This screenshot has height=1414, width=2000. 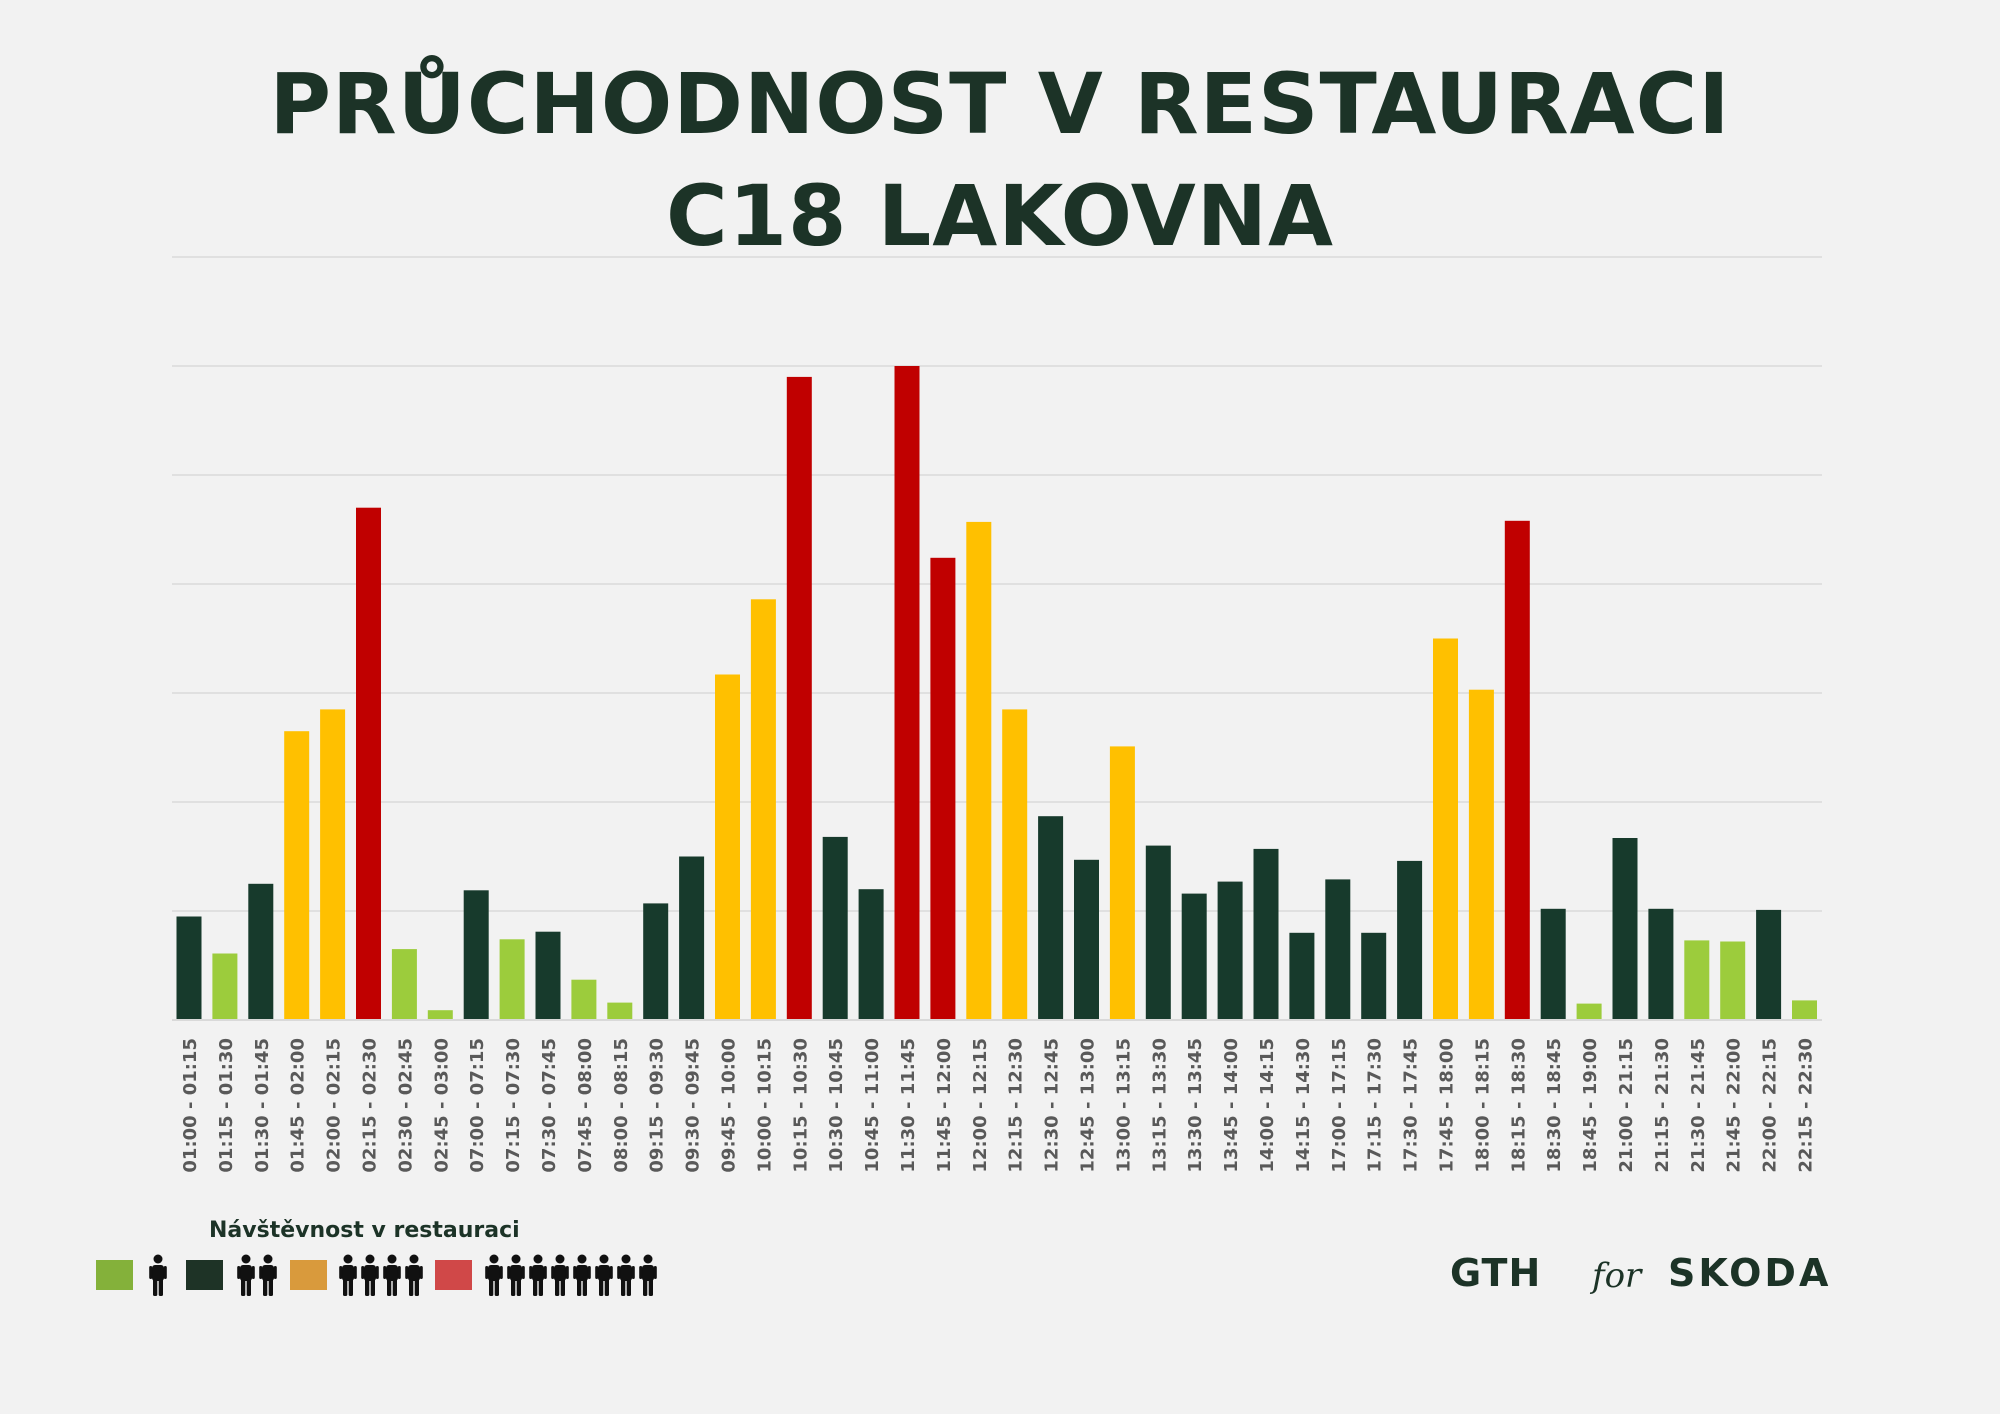 What do you see at coordinates (1339, 1105) in the screenshot?
I see `x-tick-label: 17:00 - 17:15` at bounding box center [1339, 1105].